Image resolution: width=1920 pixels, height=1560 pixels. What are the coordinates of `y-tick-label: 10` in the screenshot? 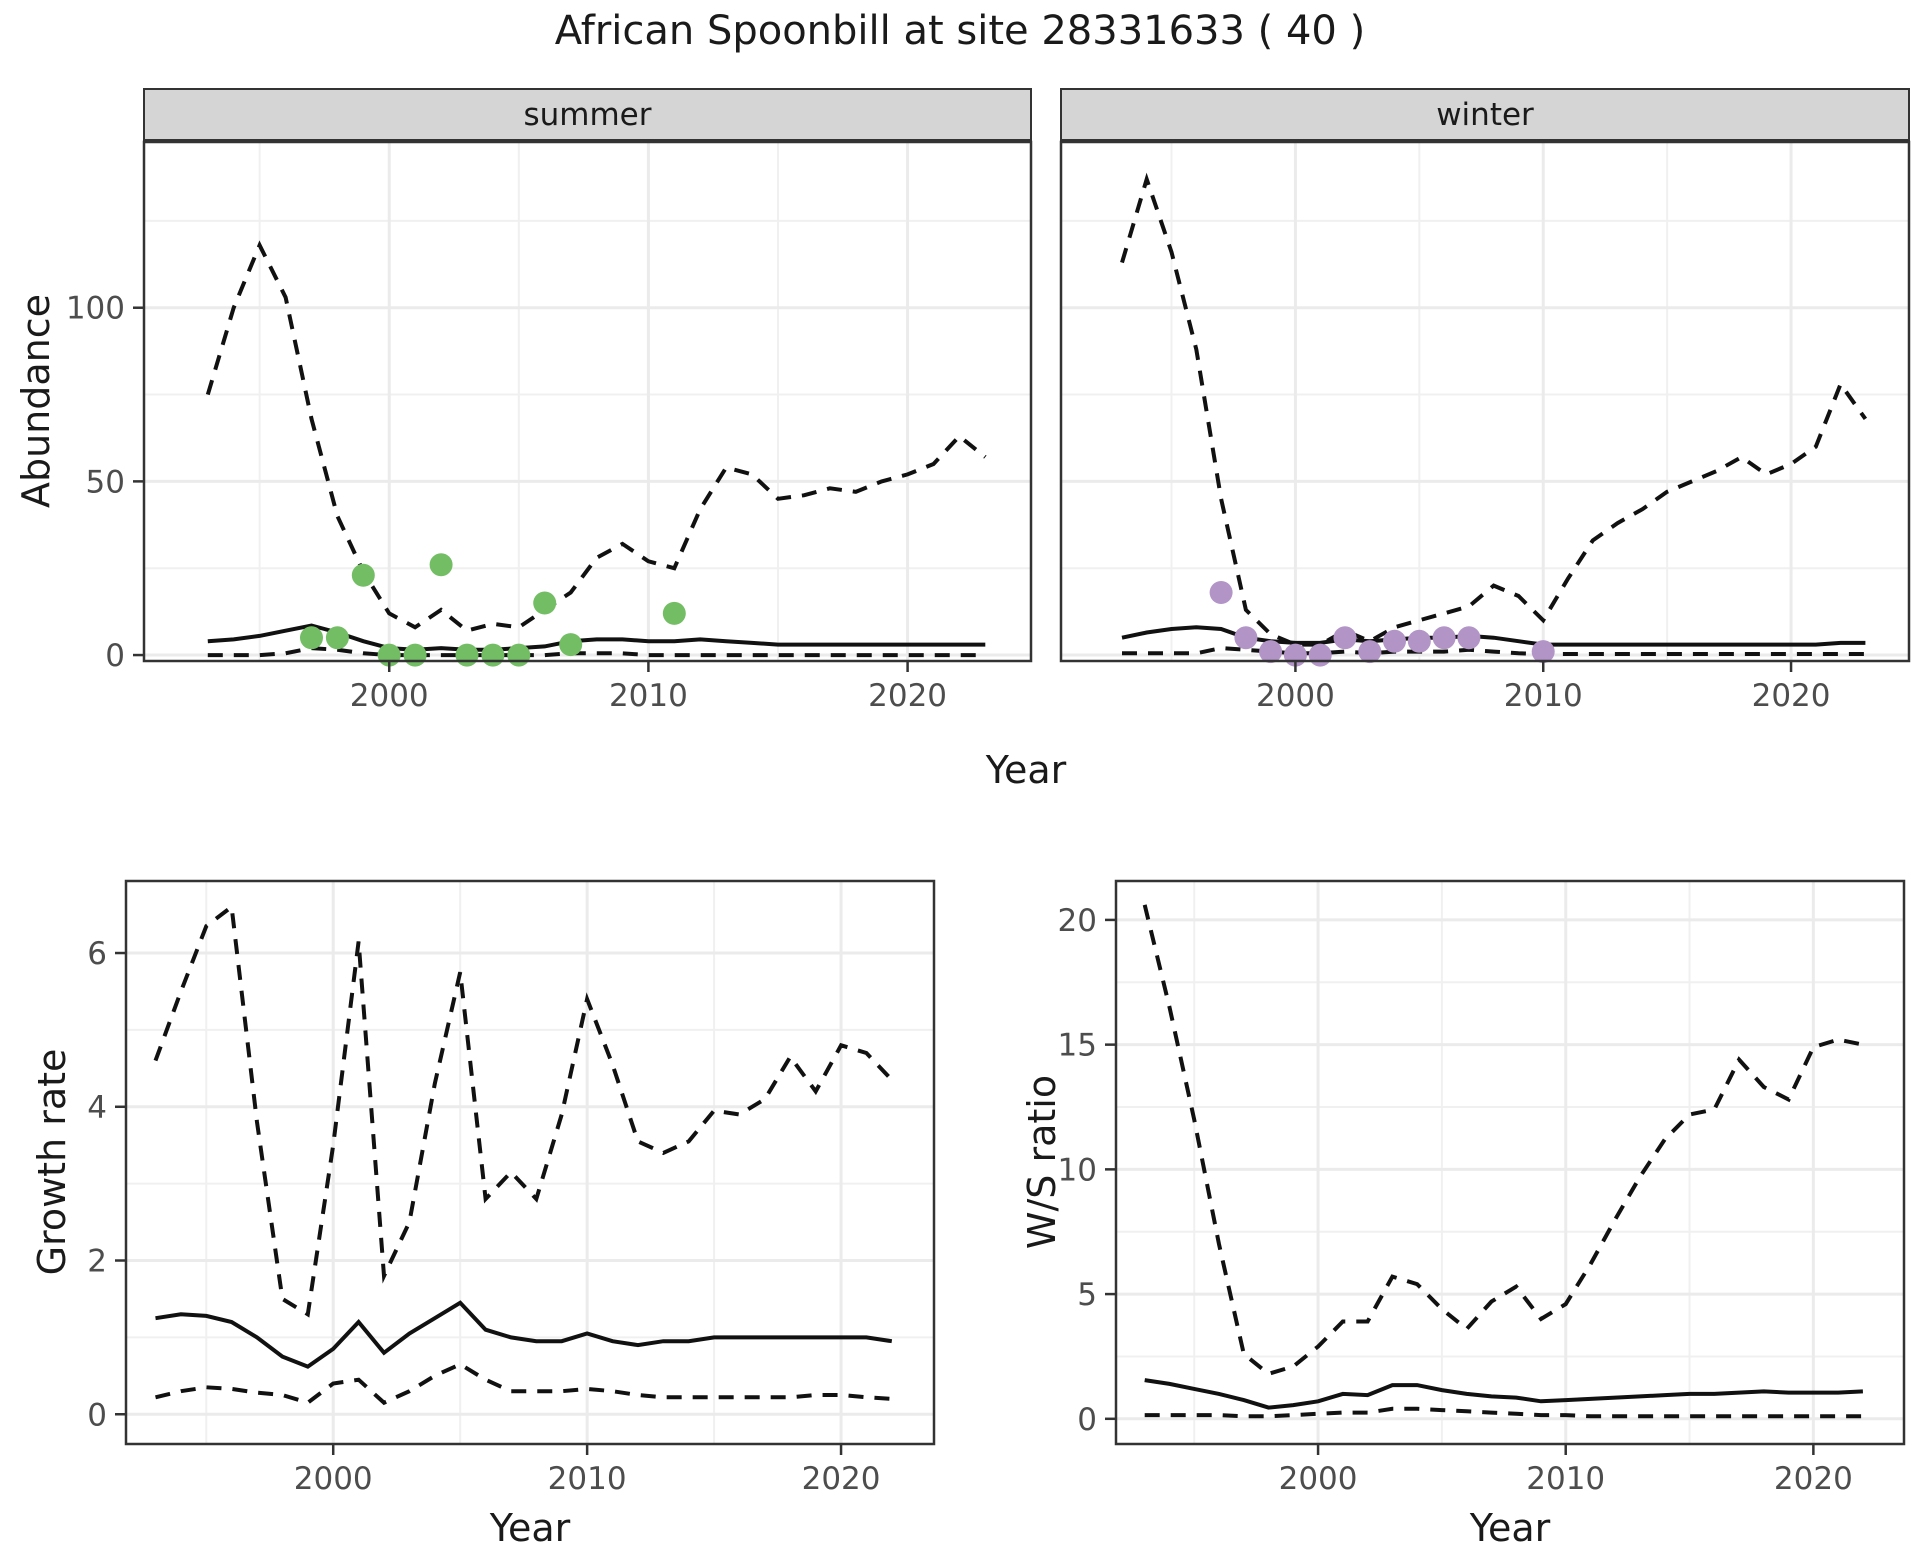 It's located at (1077, 1170).